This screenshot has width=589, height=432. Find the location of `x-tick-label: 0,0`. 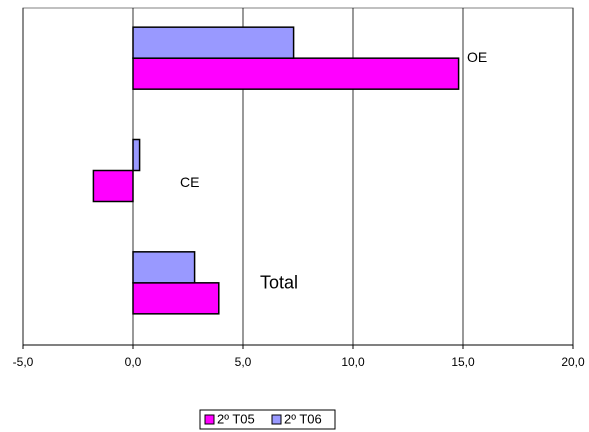

x-tick-label: 0,0 is located at coordinates (133, 362).